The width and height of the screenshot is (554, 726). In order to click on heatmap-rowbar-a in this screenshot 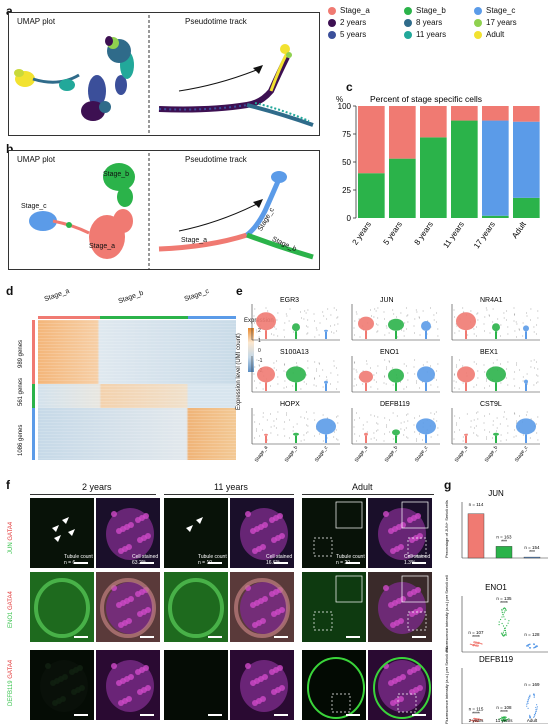, I will do `click(33, 352)`.